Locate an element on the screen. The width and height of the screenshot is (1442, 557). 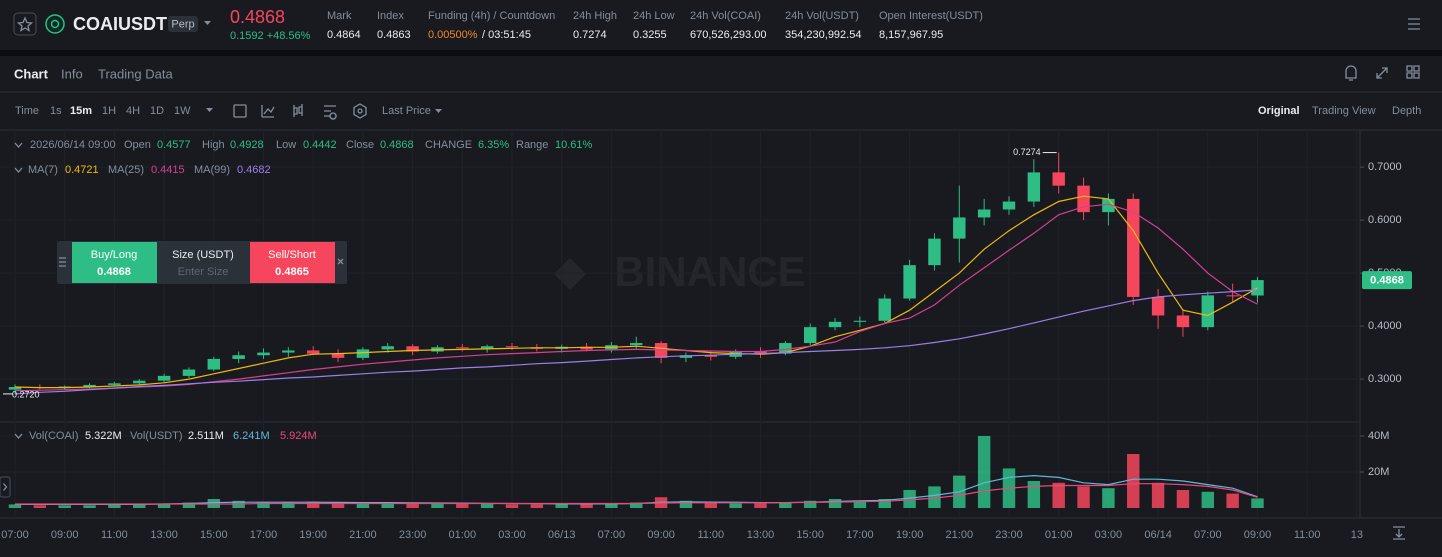
stat-value: 0.4863 is located at coordinates (394, 35).